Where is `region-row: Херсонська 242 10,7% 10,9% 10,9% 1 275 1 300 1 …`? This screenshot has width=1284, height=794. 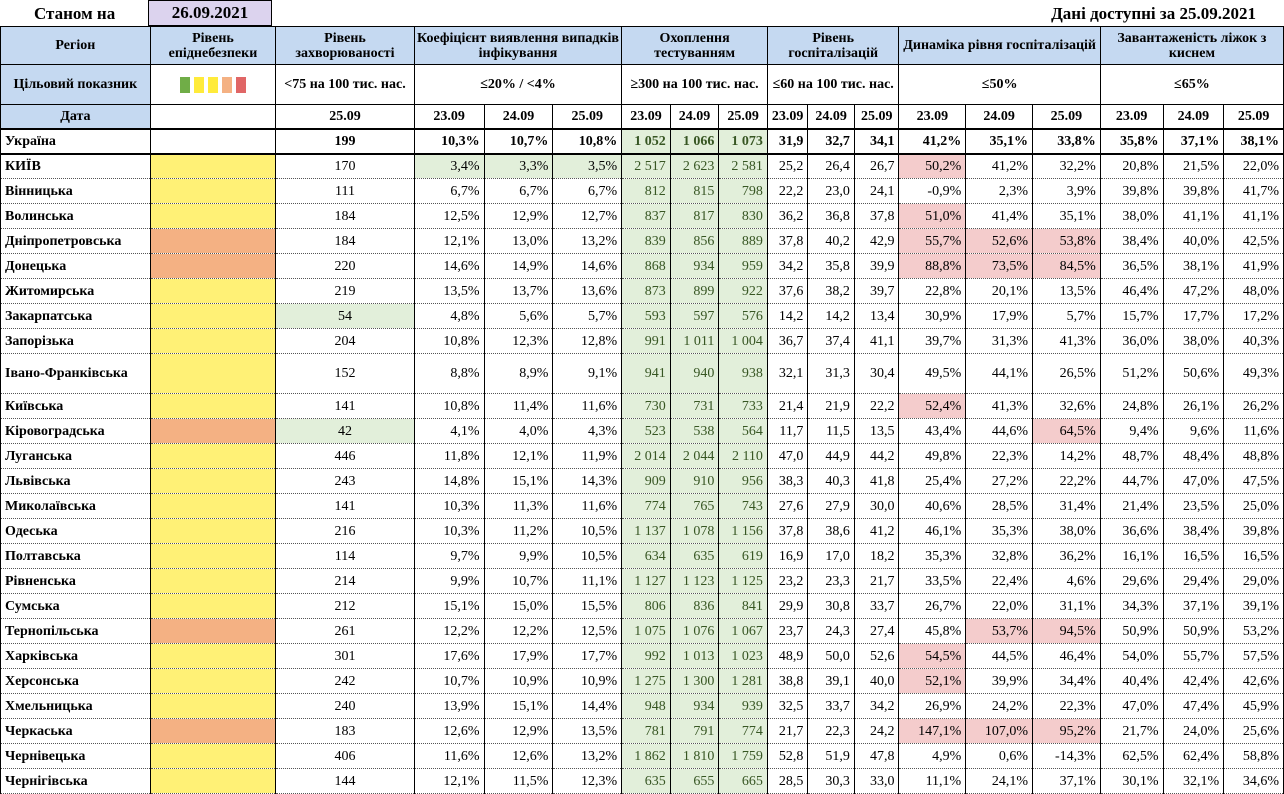
region-row: Херсонська 242 10,7% 10,9% 10,9% 1 275 1 300 1 … is located at coordinates (642, 681).